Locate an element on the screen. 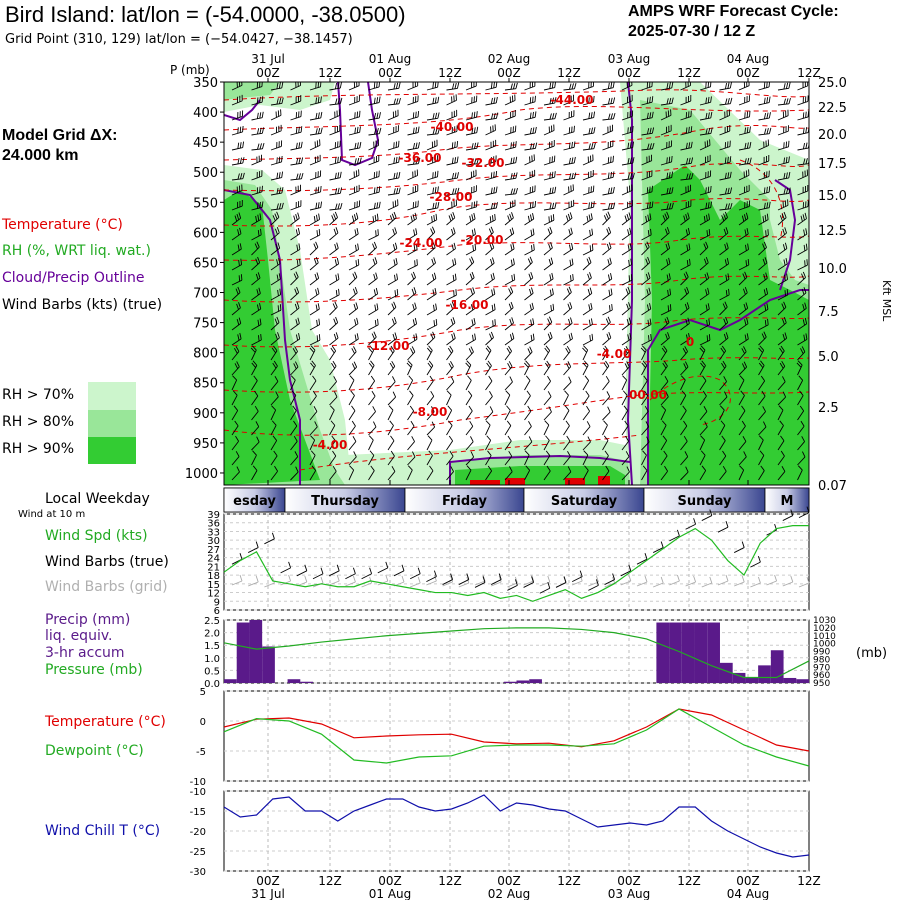 The height and width of the screenshot is (900, 900). kft-tick-label: 0.07 is located at coordinates (832, 486).